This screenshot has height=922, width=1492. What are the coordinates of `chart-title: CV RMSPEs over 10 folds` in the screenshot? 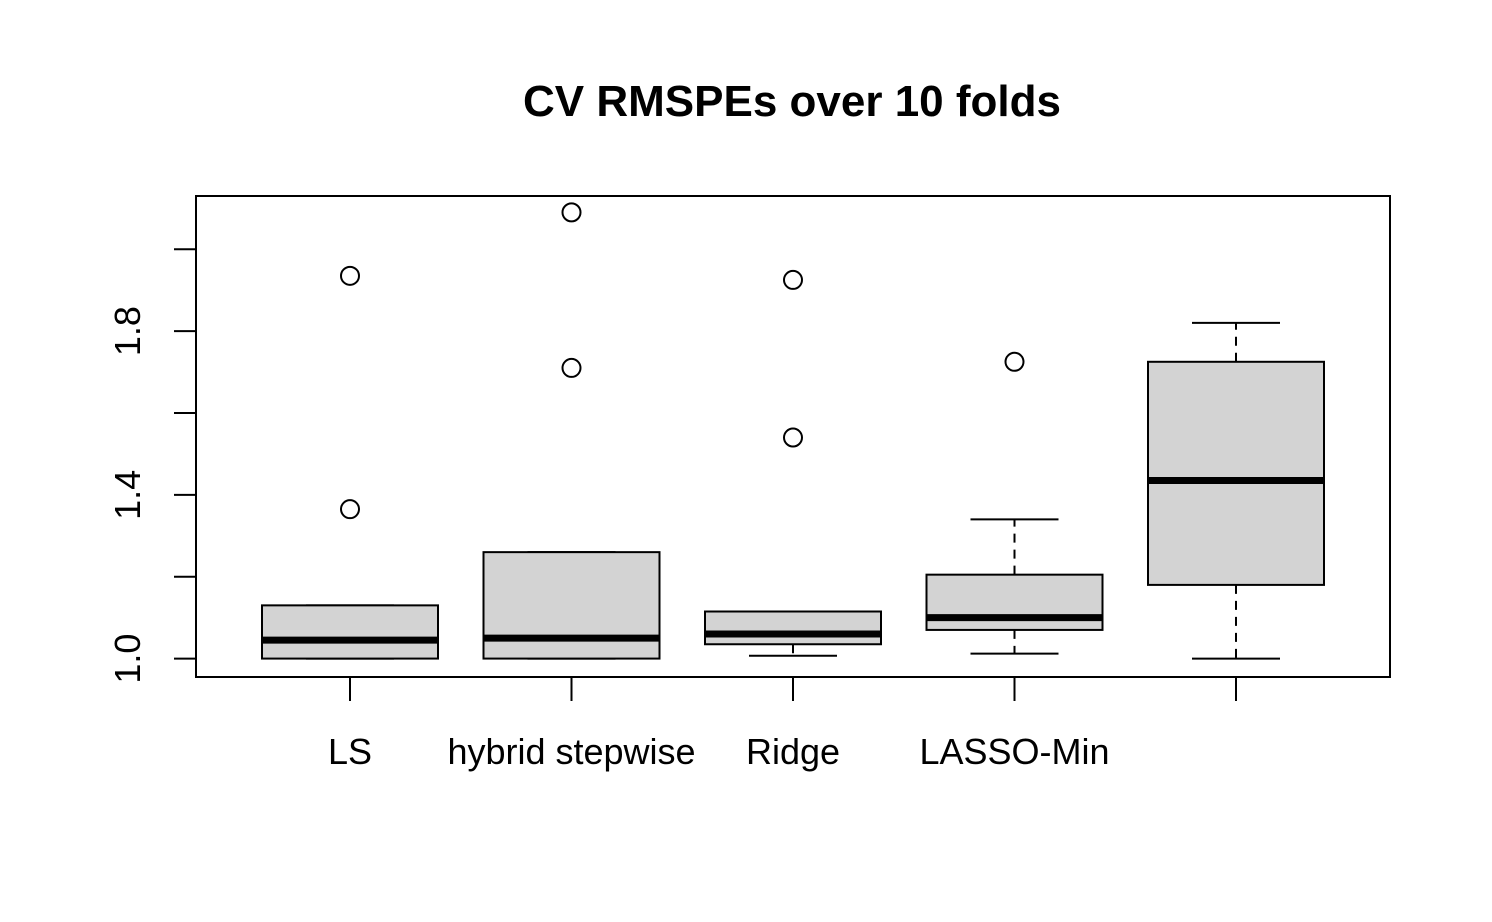 It's located at (792, 101).